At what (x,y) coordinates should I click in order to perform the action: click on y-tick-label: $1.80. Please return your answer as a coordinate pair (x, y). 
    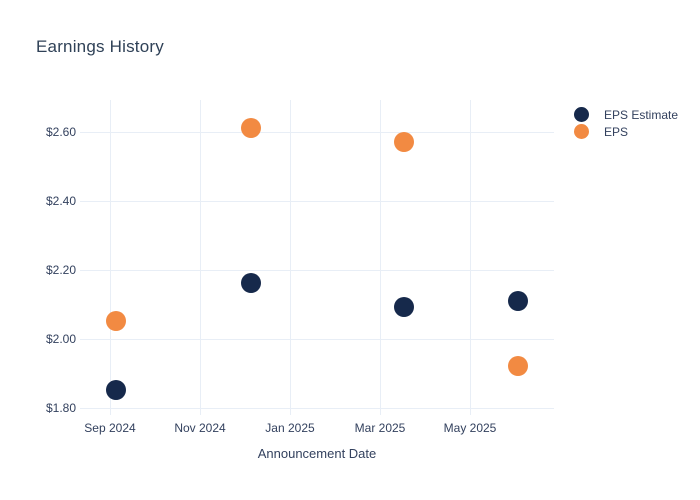
    Looking at the image, I should click on (60, 407).